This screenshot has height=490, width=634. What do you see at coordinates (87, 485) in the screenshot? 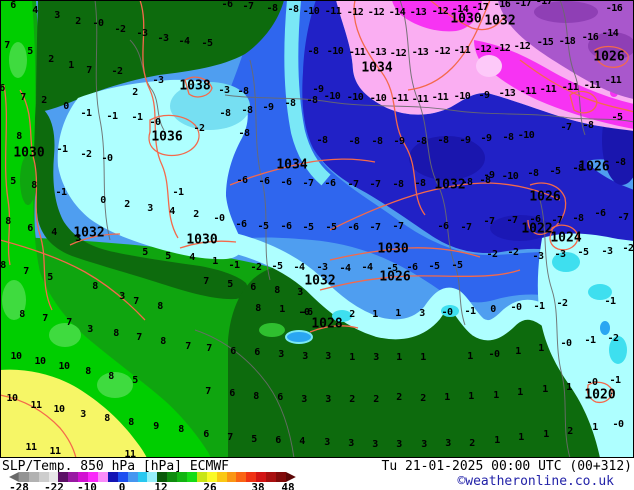
I see `colorbar-tick: -10` at bounding box center [87, 485].